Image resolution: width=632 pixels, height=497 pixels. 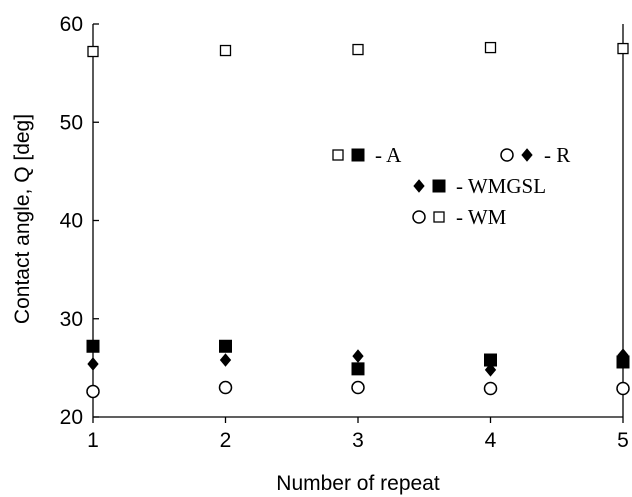 I want to click on legend-entry: - R, so click(x=535, y=155).